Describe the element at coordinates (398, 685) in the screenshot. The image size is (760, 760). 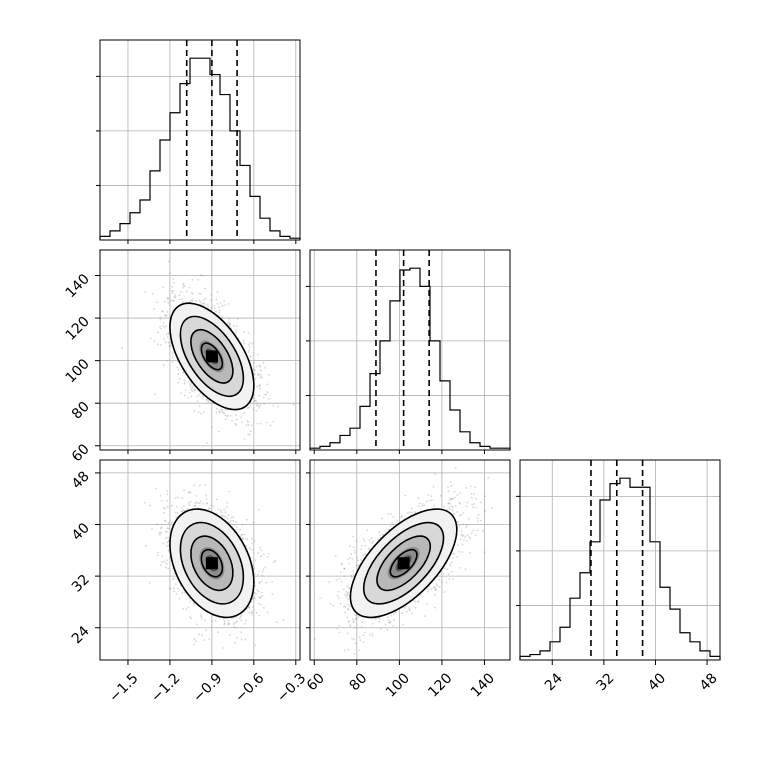
I see `x-tick-label: 100` at that location.